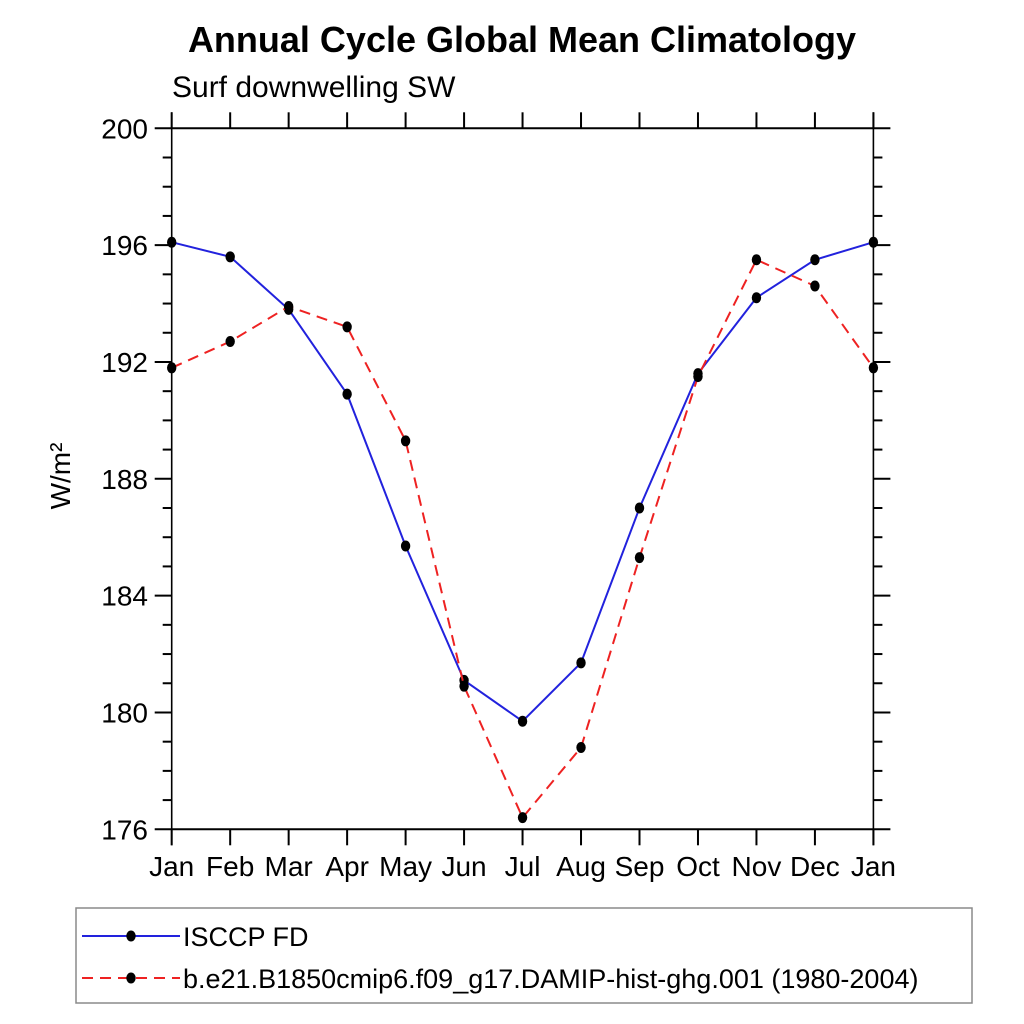  I want to click on legend-item-isccp, so click(131, 936).